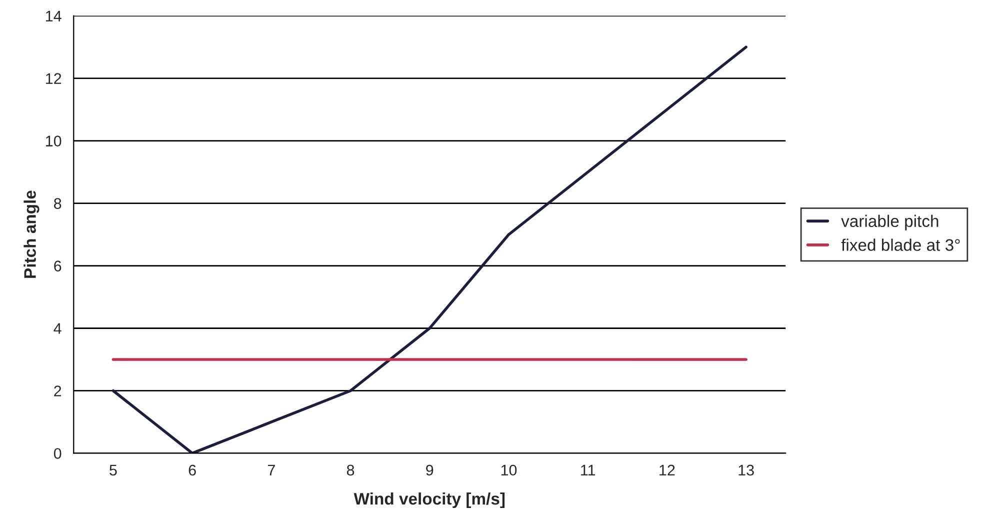  What do you see at coordinates (58, 266) in the screenshot?
I see `y-tick-label: 6` at bounding box center [58, 266].